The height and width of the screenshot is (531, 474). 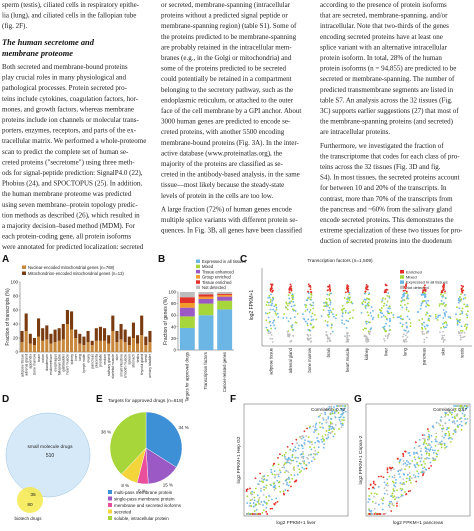 What do you see at coordinates (355, 132) in the screenshot?
I see `text-line: are intracellular proteins.` at bounding box center [355, 132].